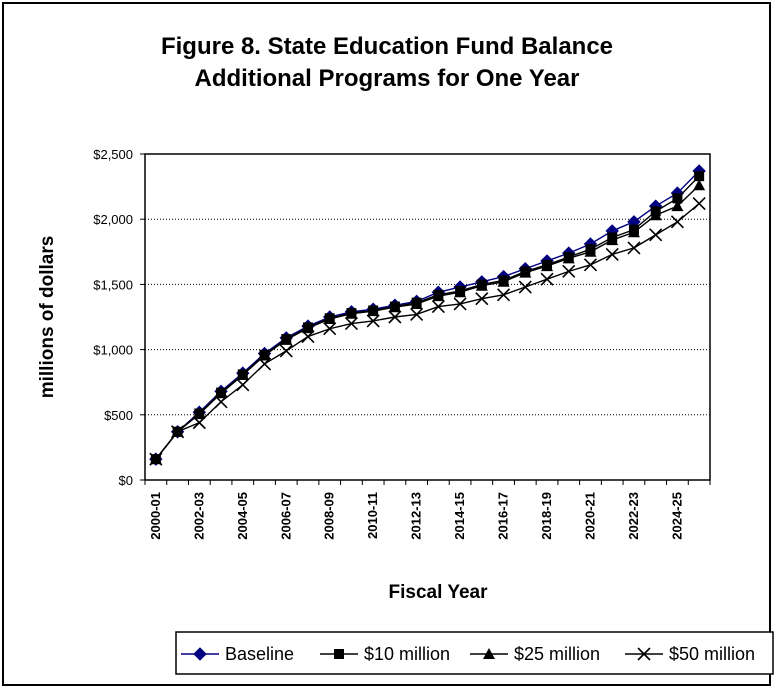 The image size is (777, 692). I want to click on y-tick-label: $2,000, so click(113, 219).